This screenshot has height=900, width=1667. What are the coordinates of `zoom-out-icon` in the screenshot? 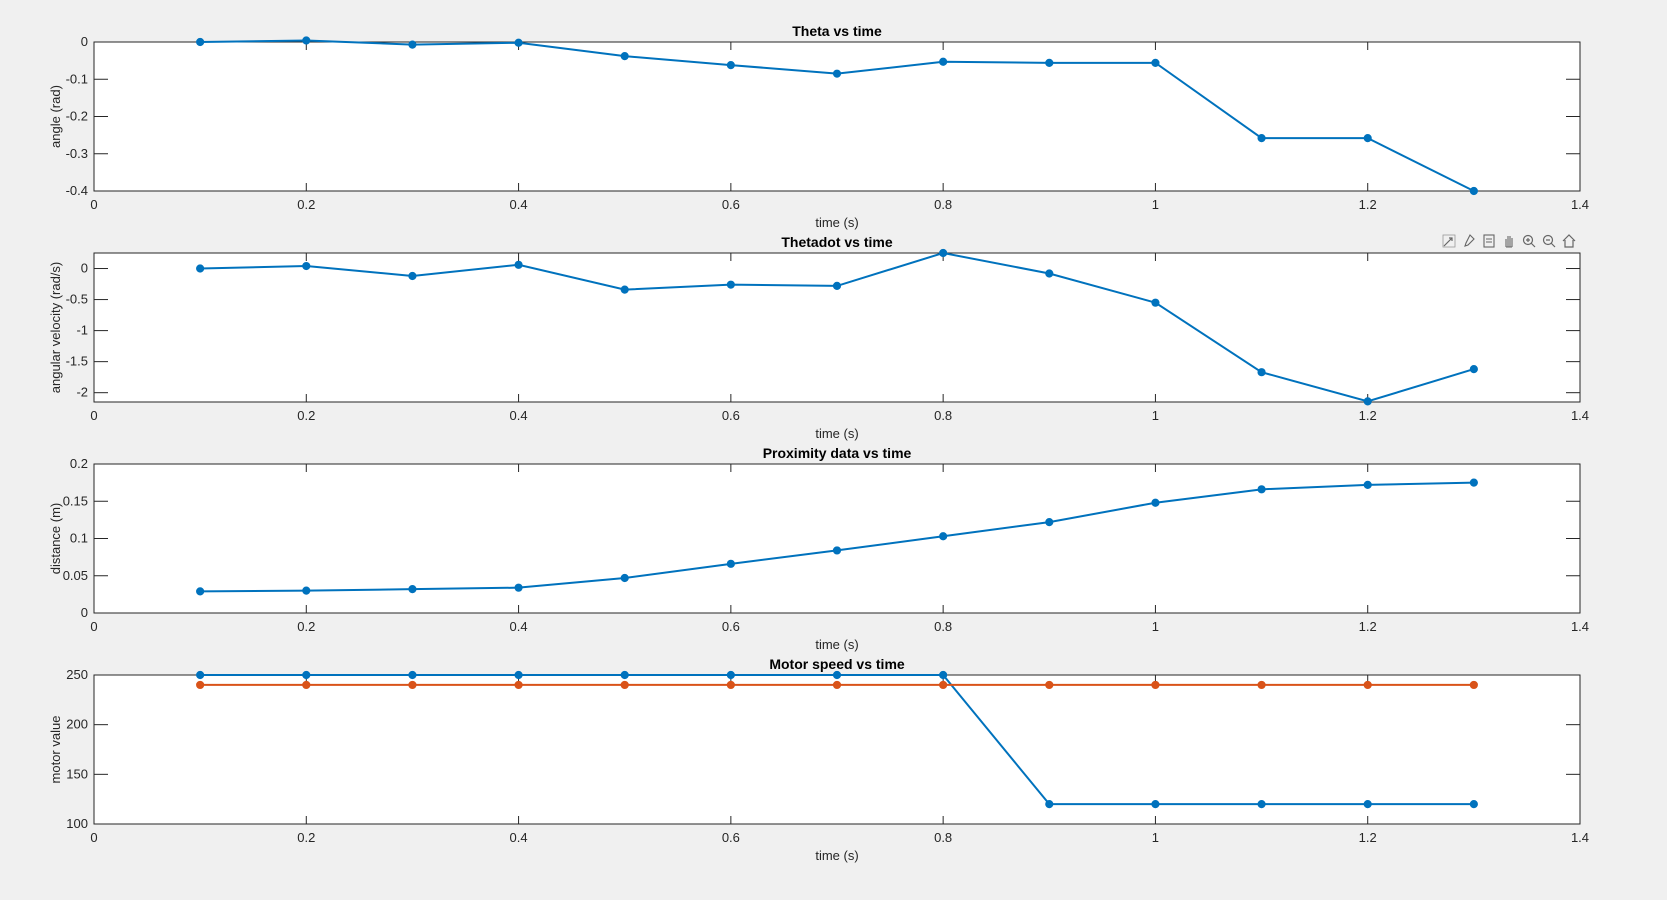 It's located at (1549, 241).